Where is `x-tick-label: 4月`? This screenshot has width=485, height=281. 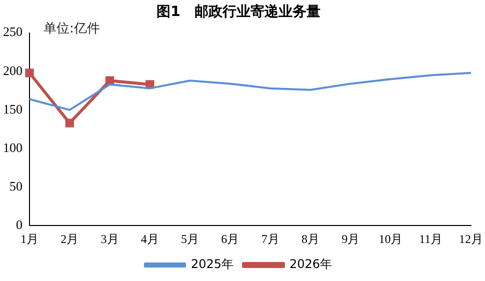
x-tick-label: 4月 is located at coordinates (149, 239).